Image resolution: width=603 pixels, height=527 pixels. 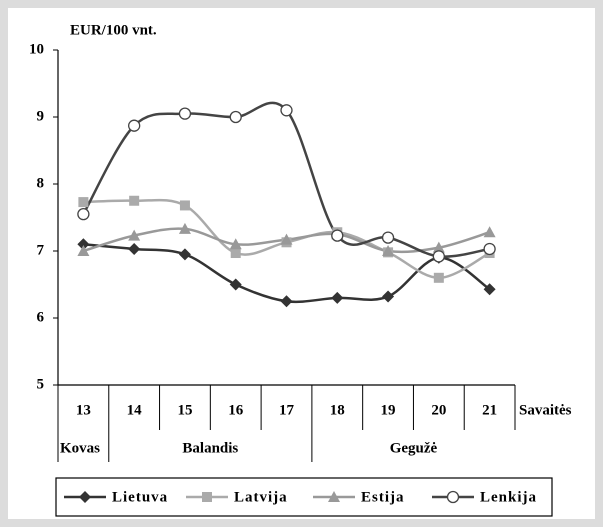 What do you see at coordinates (388, 410) in the screenshot?
I see `x-tick-label: 19` at bounding box center [388, 410].